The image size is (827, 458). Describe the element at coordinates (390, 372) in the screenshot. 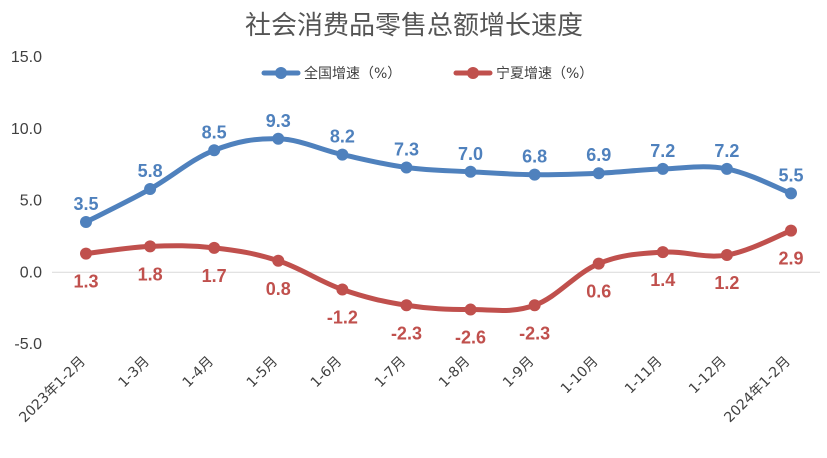

I see `x-tick-label: 1-7月` at that location.